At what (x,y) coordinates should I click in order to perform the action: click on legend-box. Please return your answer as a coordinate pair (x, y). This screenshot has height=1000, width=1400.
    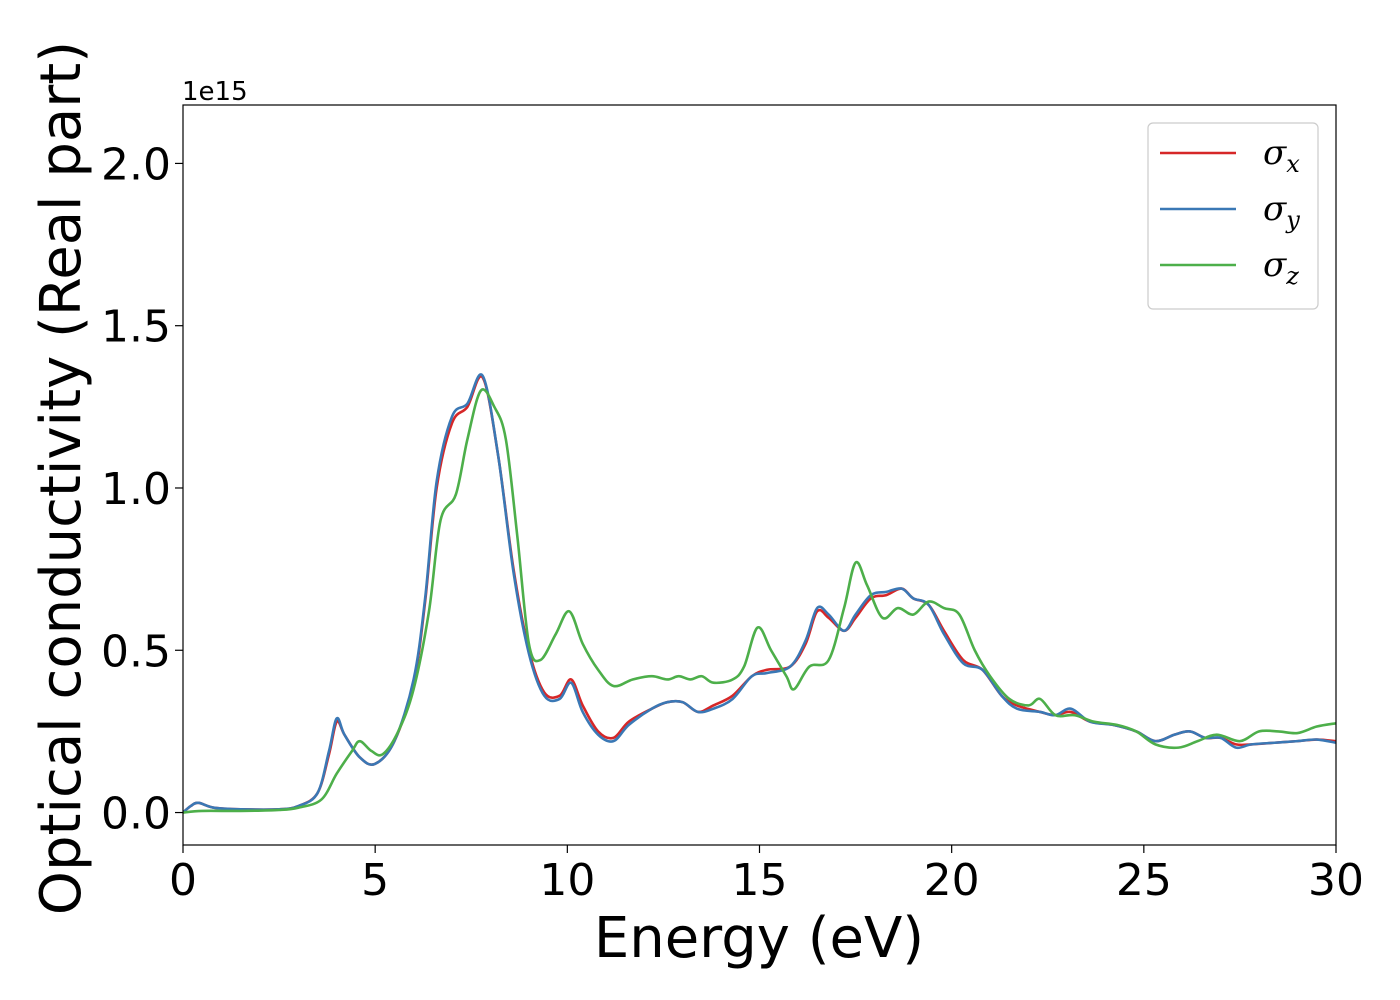
    Looking at the image, I should click on (1233, 216).